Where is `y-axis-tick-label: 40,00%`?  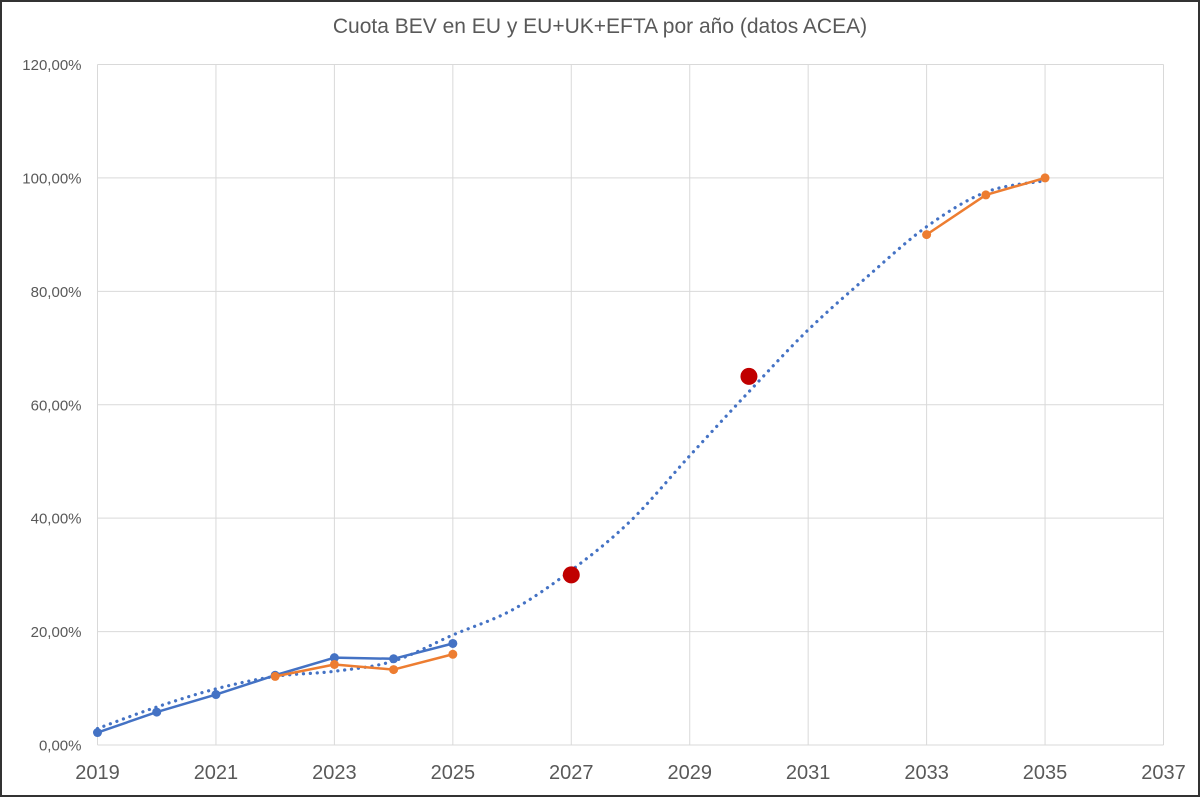
y-axis-tick-label: 40,00% is located at coordinates (56, 519).